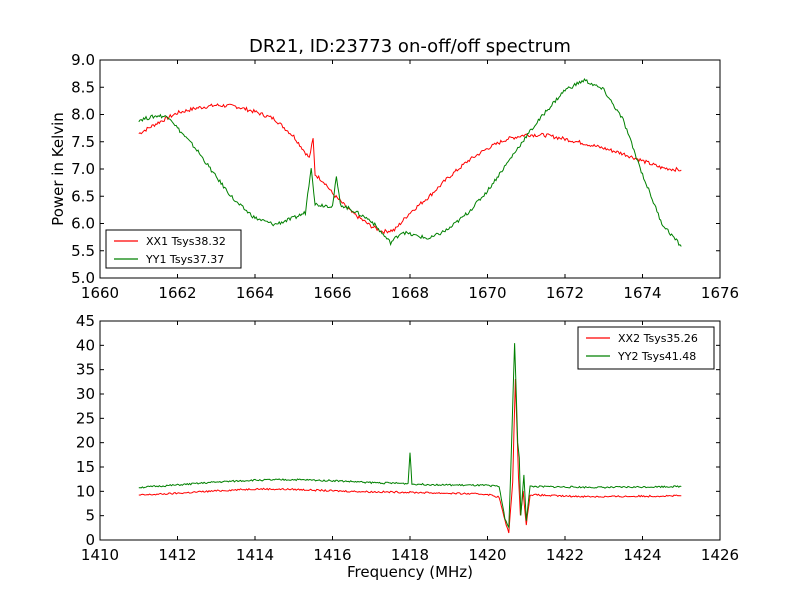 This screenshot has width=800, height=600. I want to click on legend-label: YY2 Tsys41.48, so click(656, 356).